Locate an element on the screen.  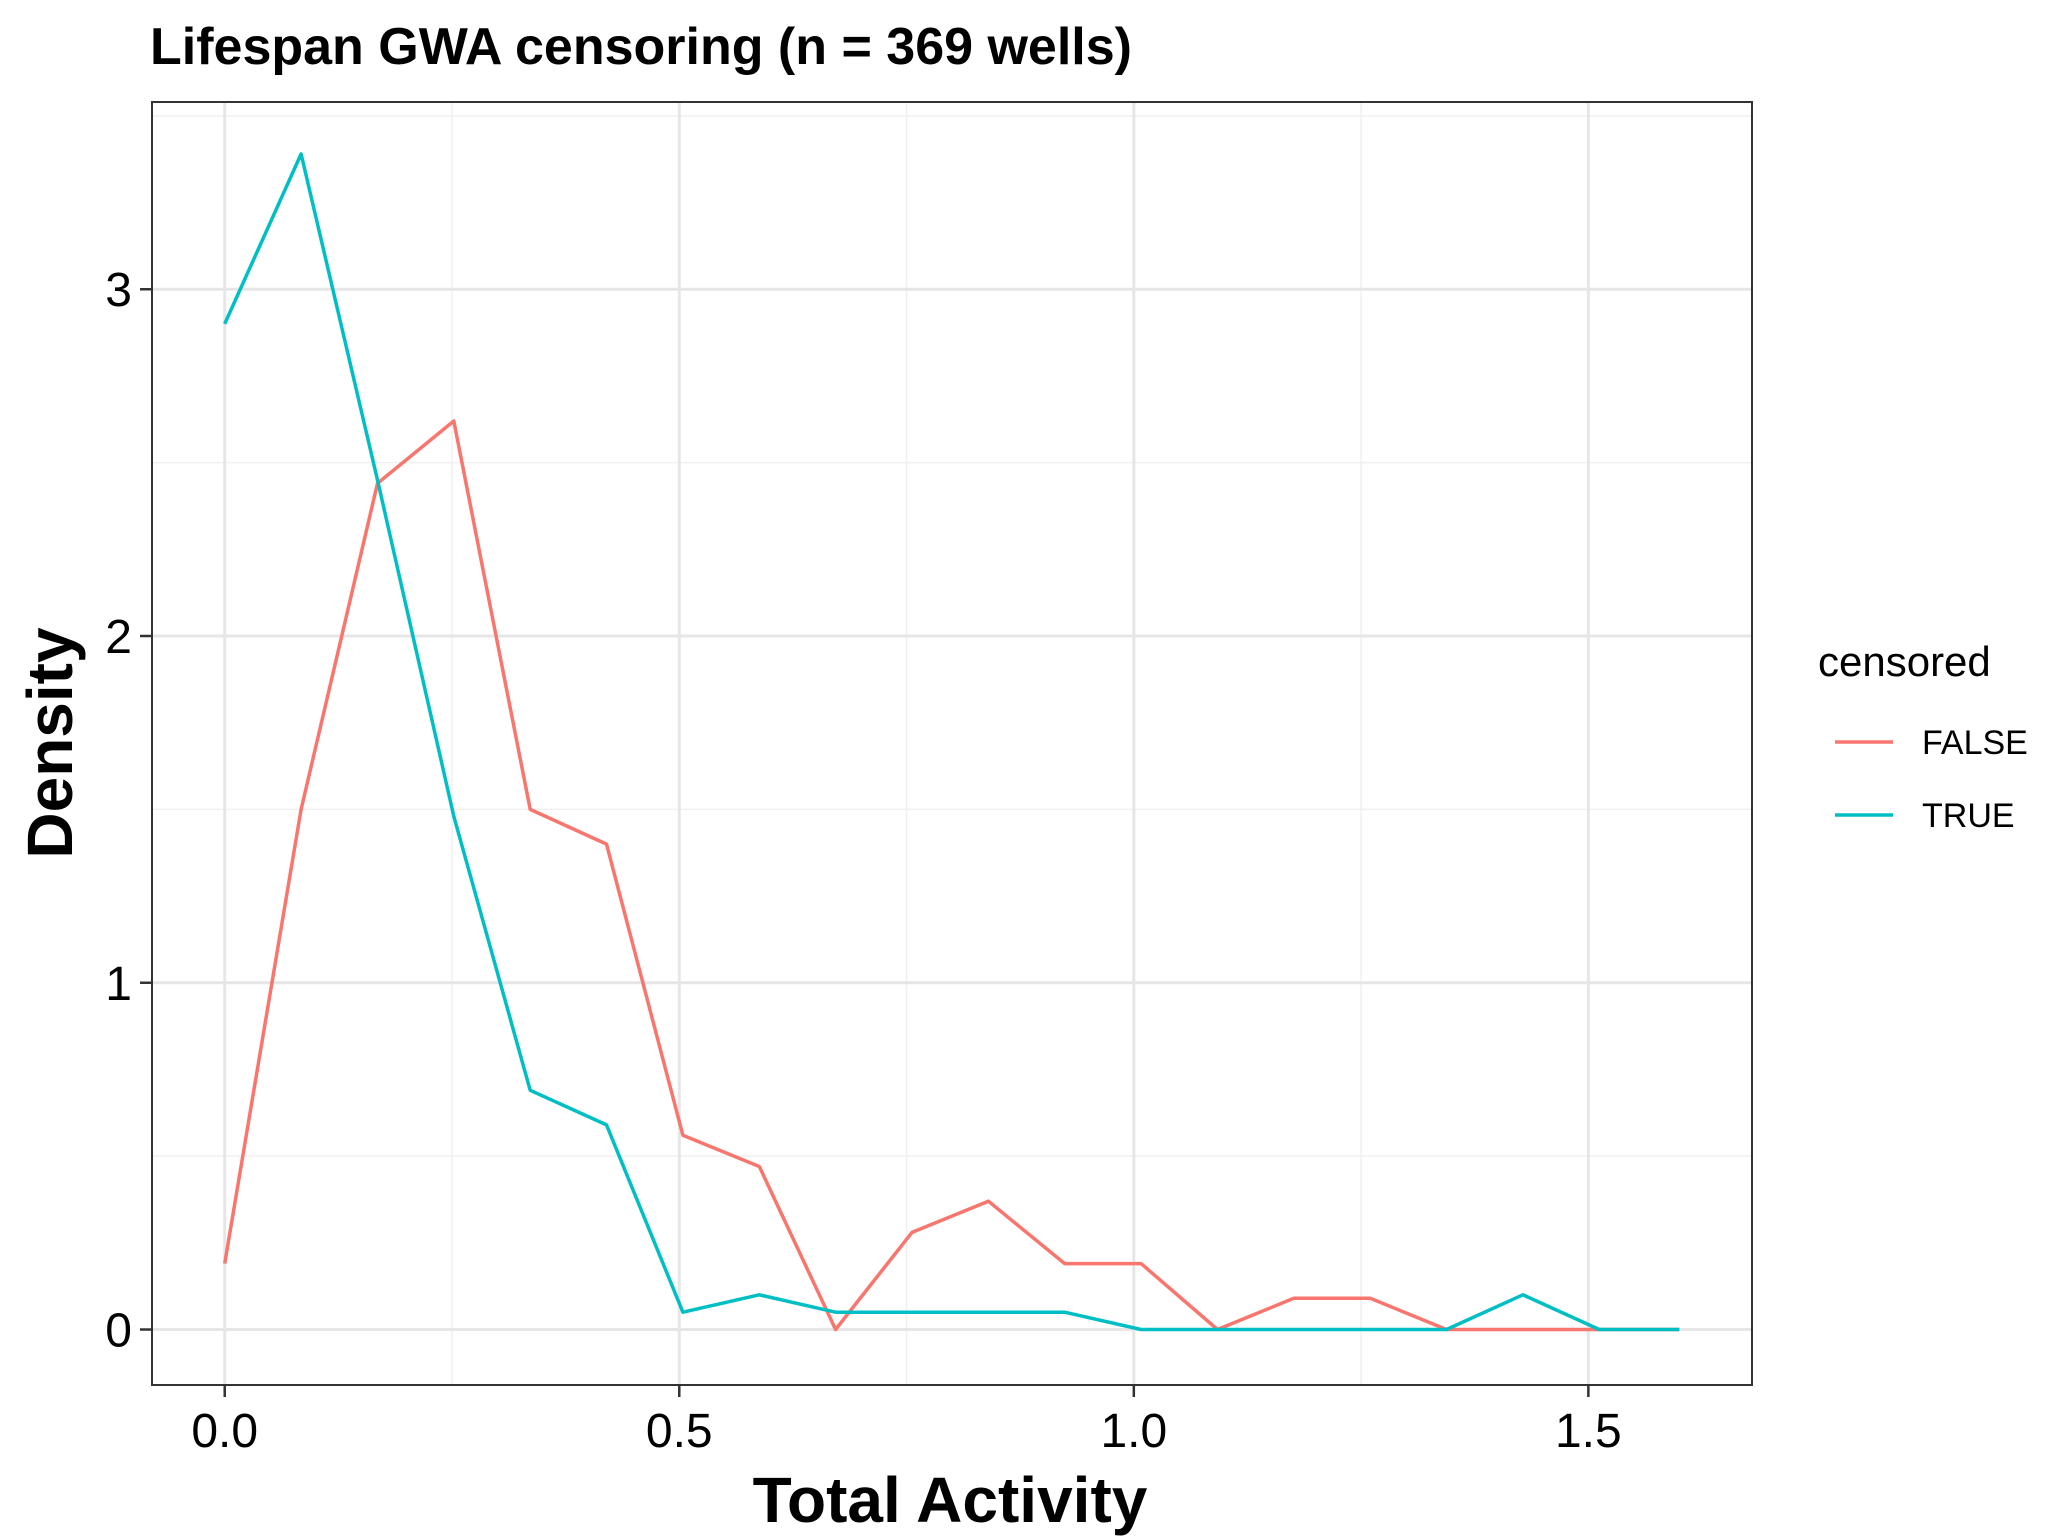
y-tick-label: 0 is located at coordinates (118, 1331).